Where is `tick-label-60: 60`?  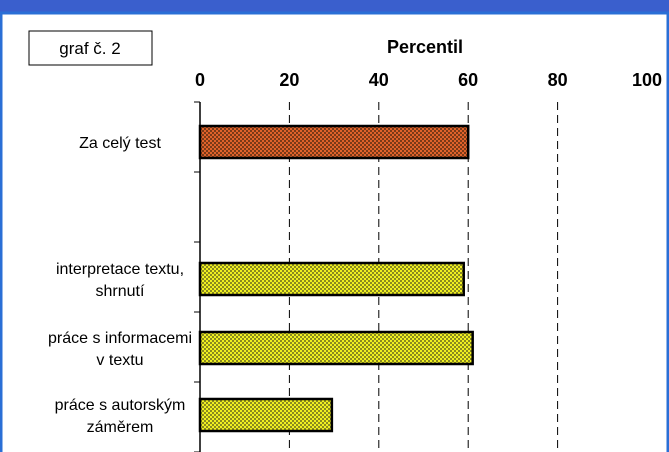 tick-label-60: 60 is located at coordinates (468, 80).